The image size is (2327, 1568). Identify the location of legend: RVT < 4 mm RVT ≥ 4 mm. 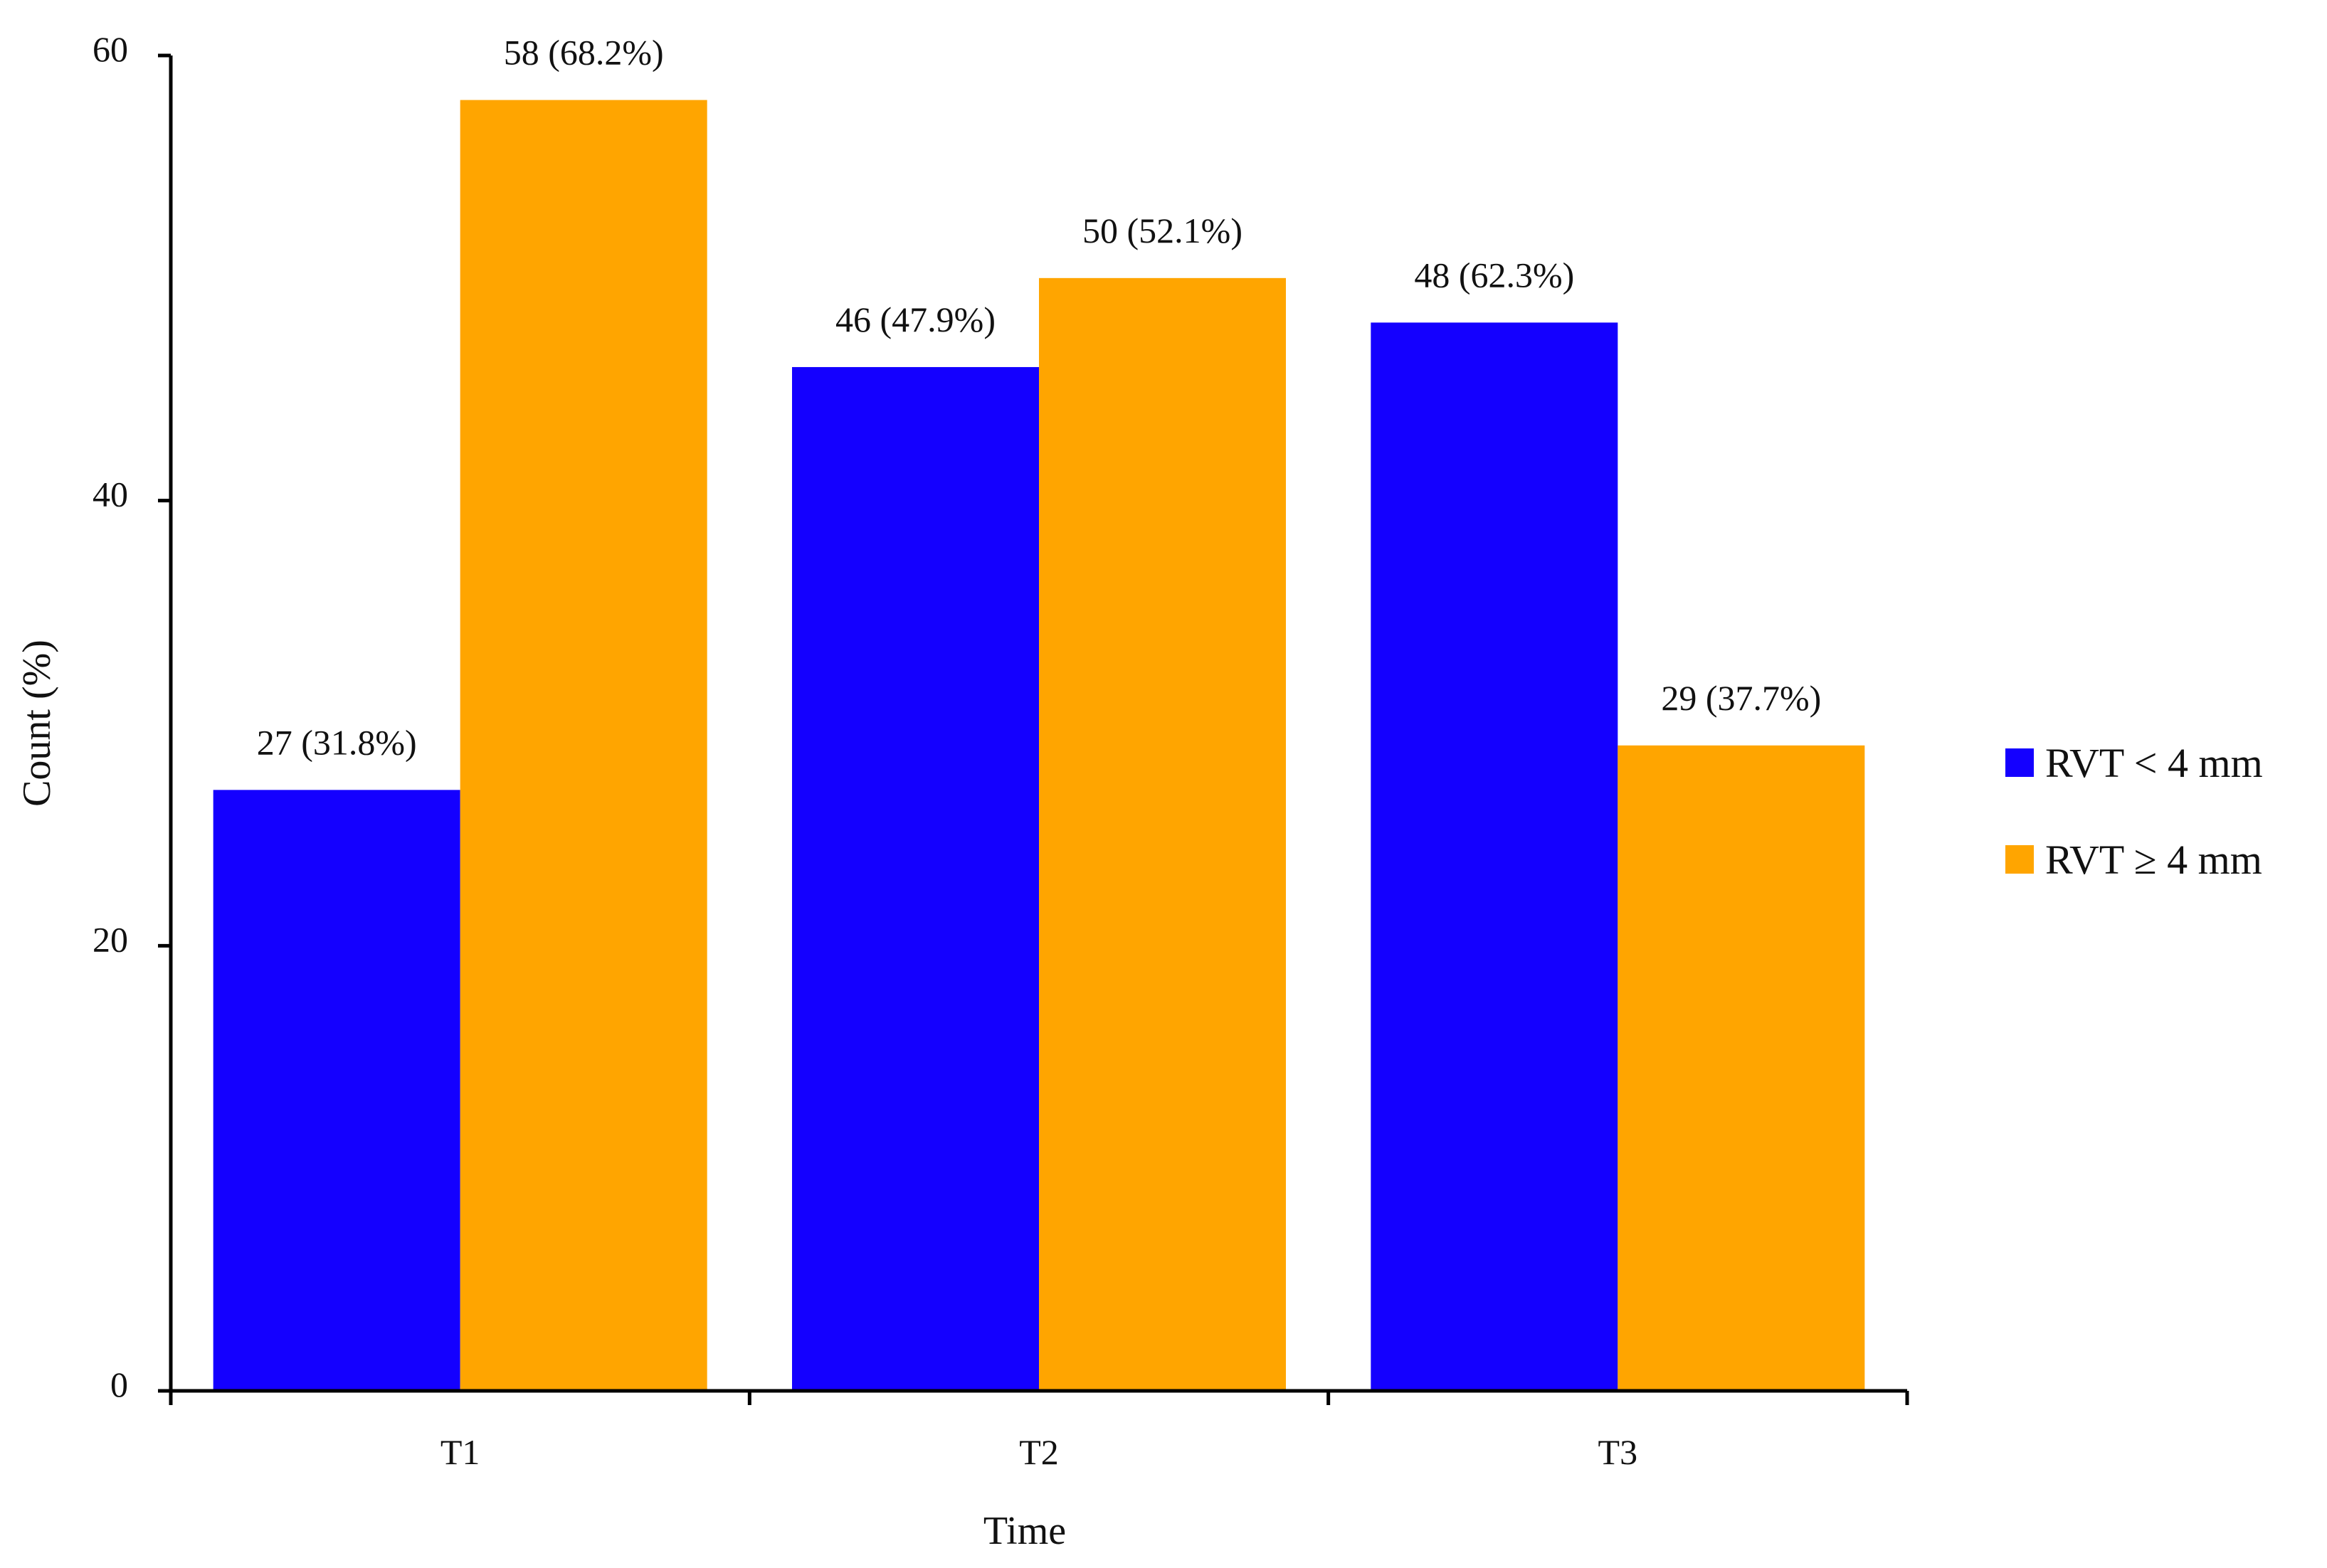
(2134, 811).